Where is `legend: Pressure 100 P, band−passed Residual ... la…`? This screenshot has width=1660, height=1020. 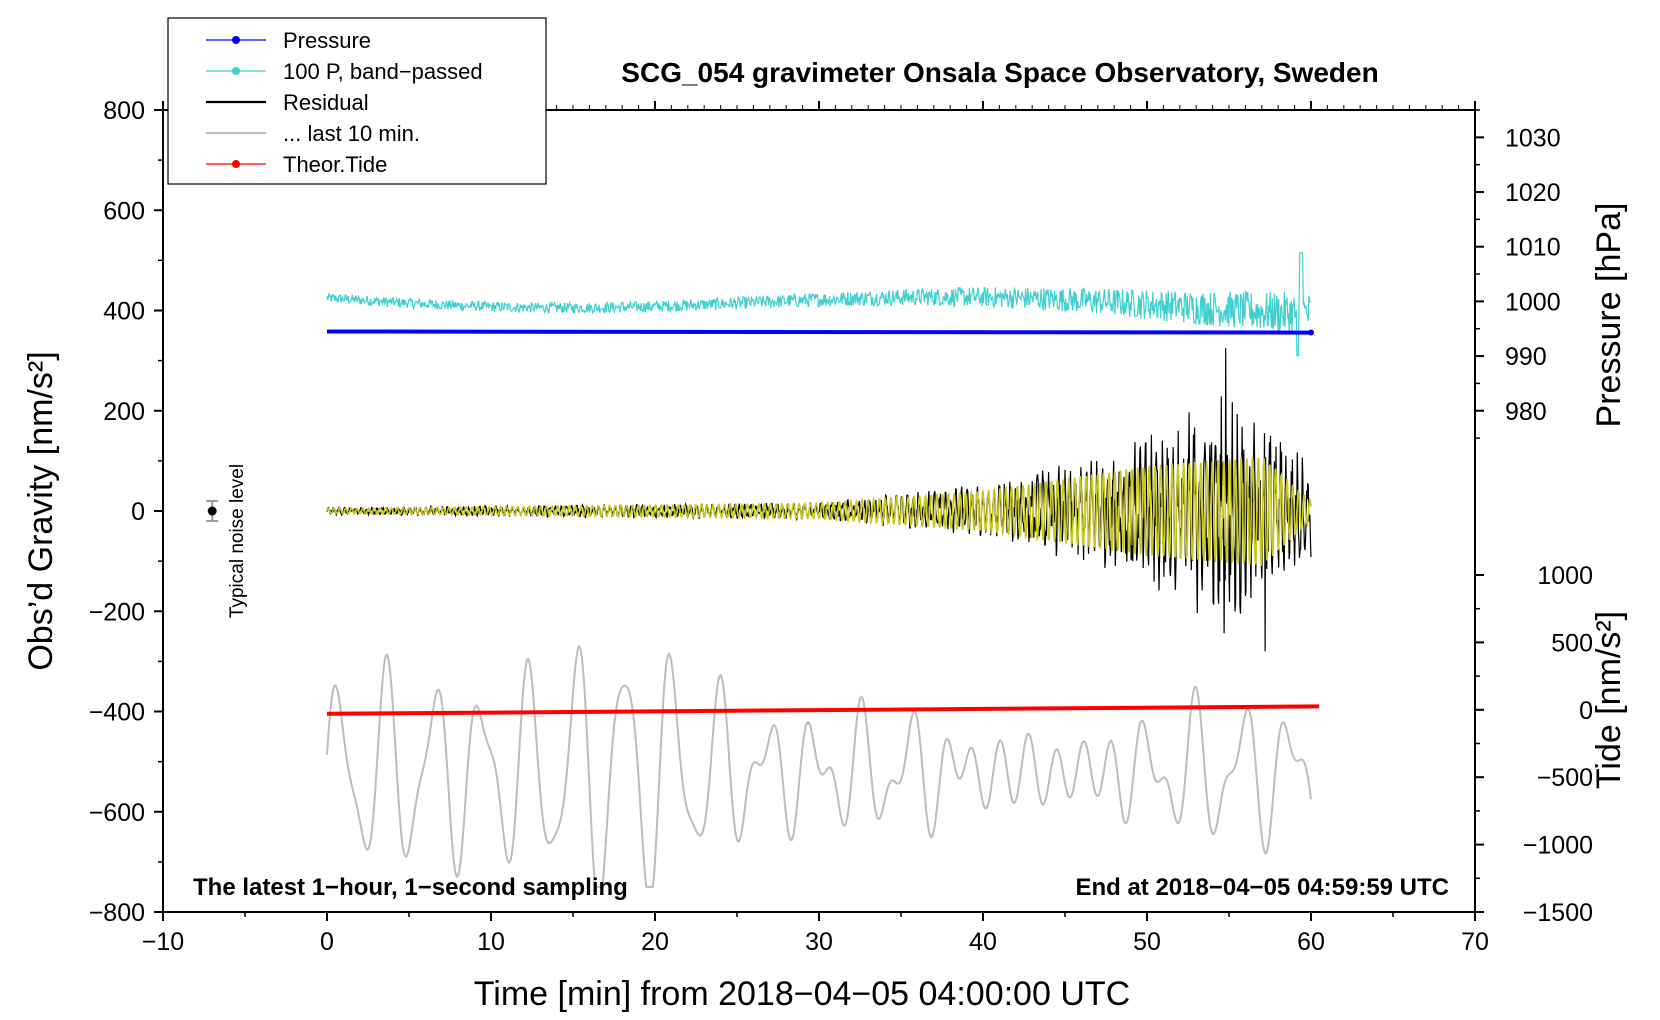 legend: Pressure 100 P, band−passed Residual ... la… is located at coordinates (357, 101).